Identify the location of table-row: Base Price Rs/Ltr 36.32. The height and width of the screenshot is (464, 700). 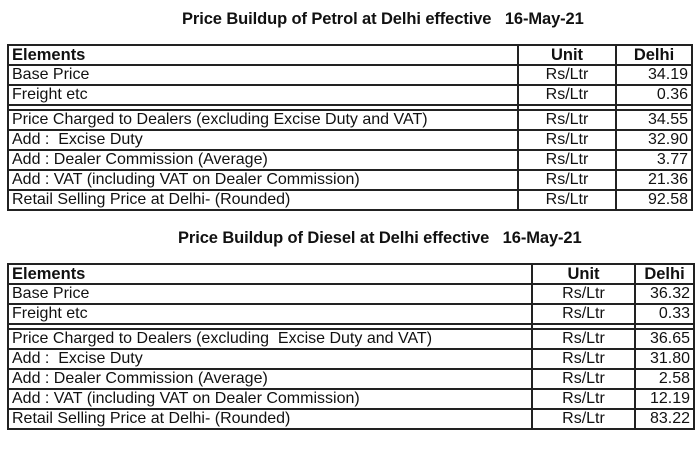
(351, 294).